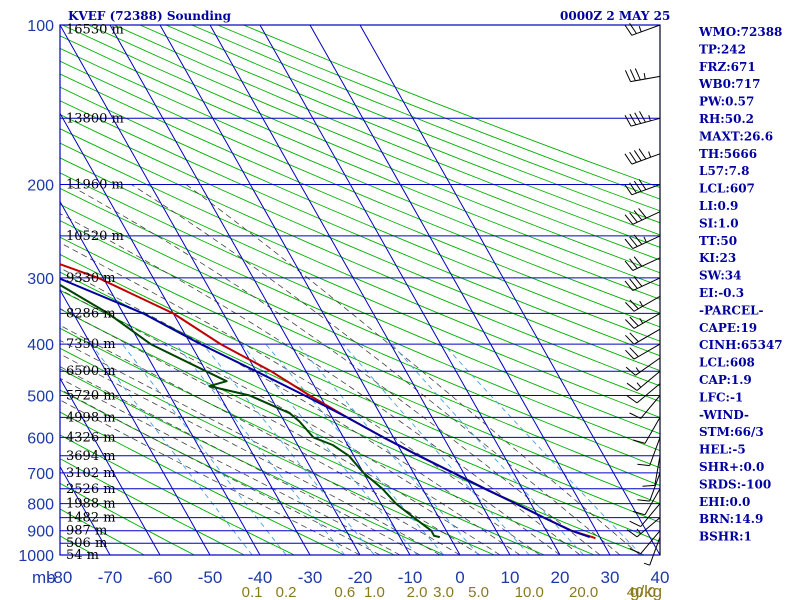 The image size is (800, 600). What do you see at coordinates (443, 592) in the screenshot?
I see `mixing-ratio-label: 3.0` at bounding box center [443, 592].